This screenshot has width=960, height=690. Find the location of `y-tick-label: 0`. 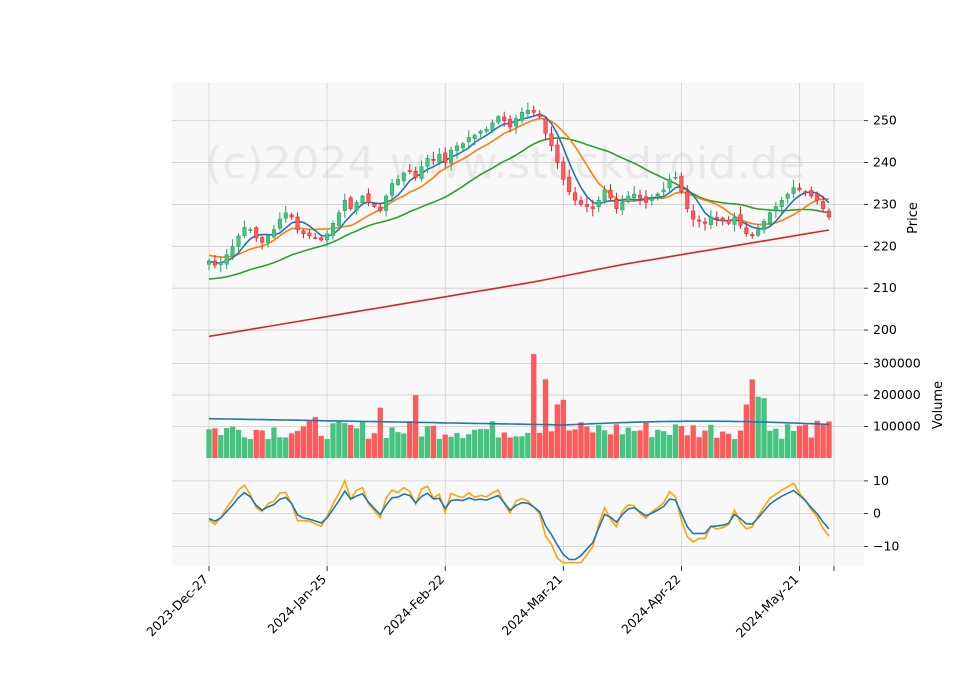

y-tick-label: 0 is located at coordinates (877, 513).